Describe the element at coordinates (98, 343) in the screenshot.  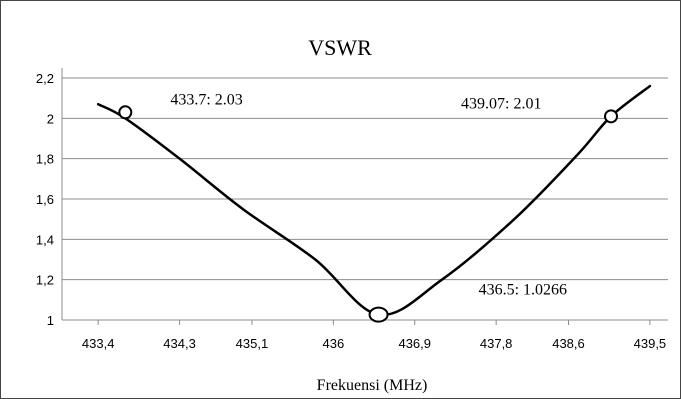
I see `x-tick-label: 433,4` at that location.